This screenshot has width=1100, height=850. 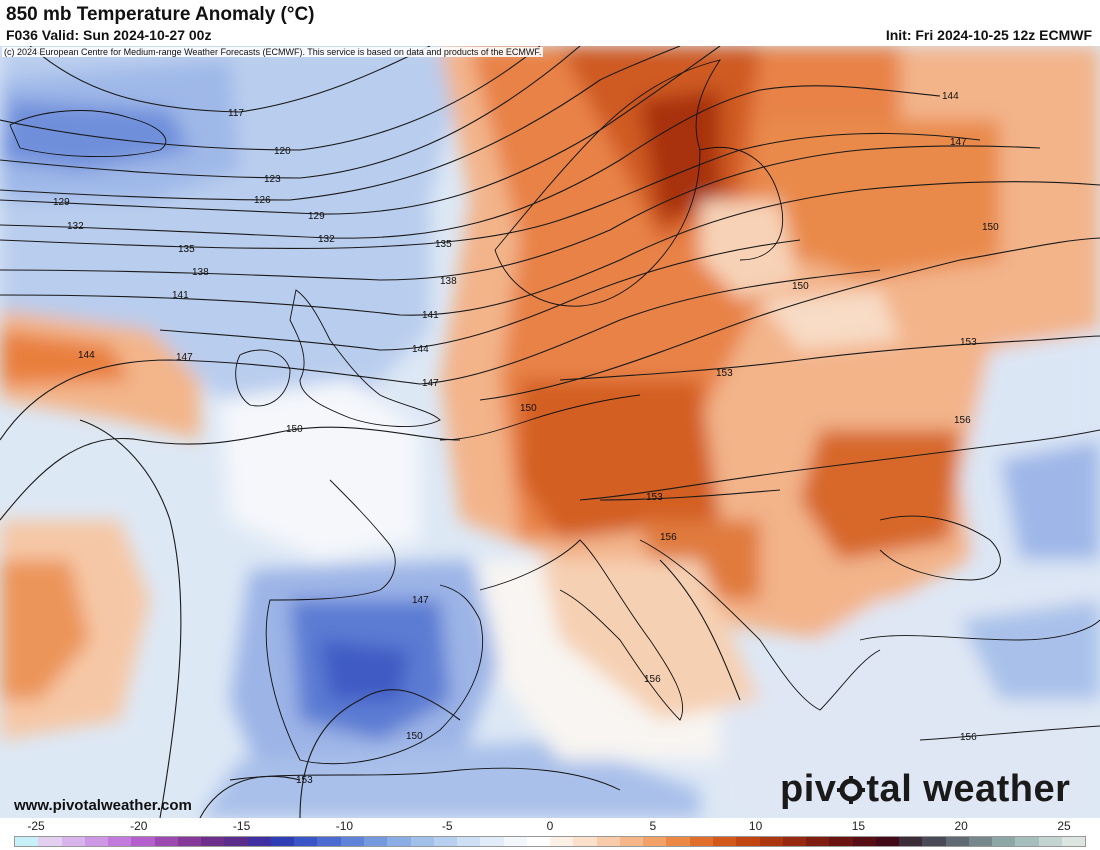 I want to click on contour-label: 129, so click(x=61, y=202).